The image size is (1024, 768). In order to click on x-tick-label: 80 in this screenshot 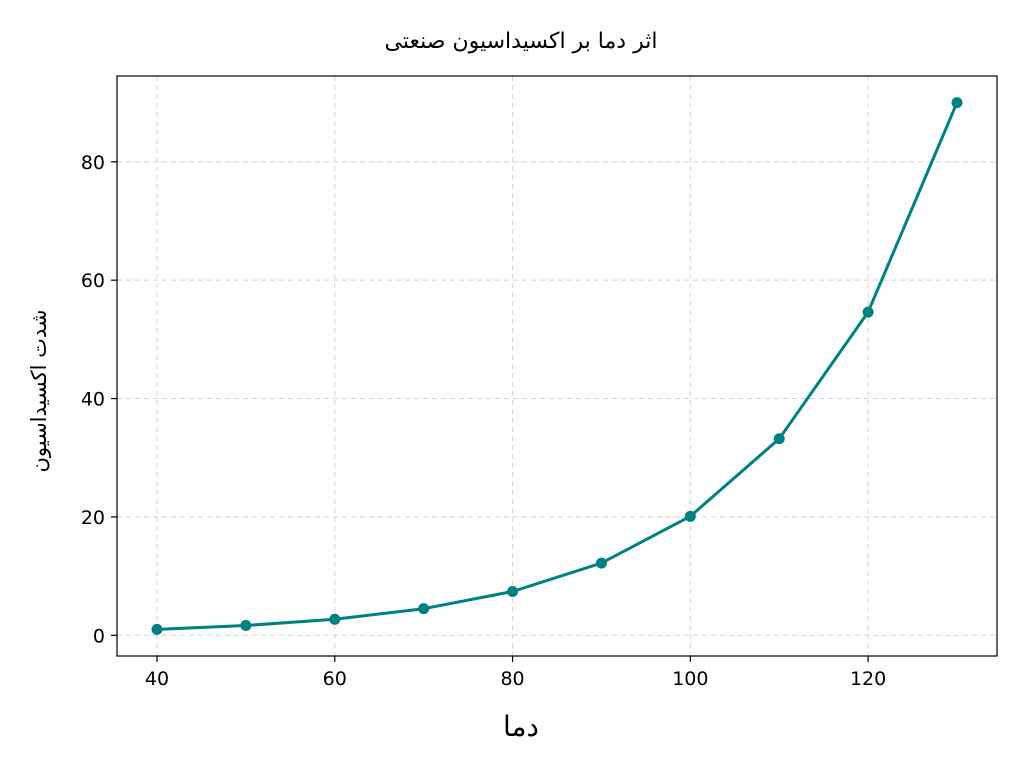, I will do `click(512, 679)`.